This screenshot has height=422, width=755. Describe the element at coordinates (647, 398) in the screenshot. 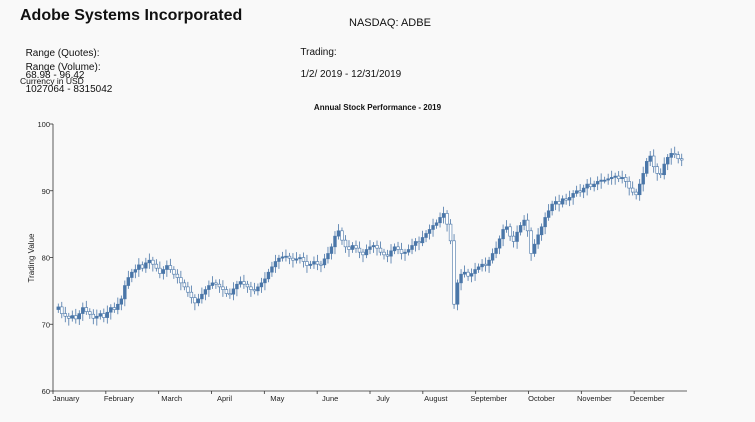

I see `x-tick-label: December` at that location.